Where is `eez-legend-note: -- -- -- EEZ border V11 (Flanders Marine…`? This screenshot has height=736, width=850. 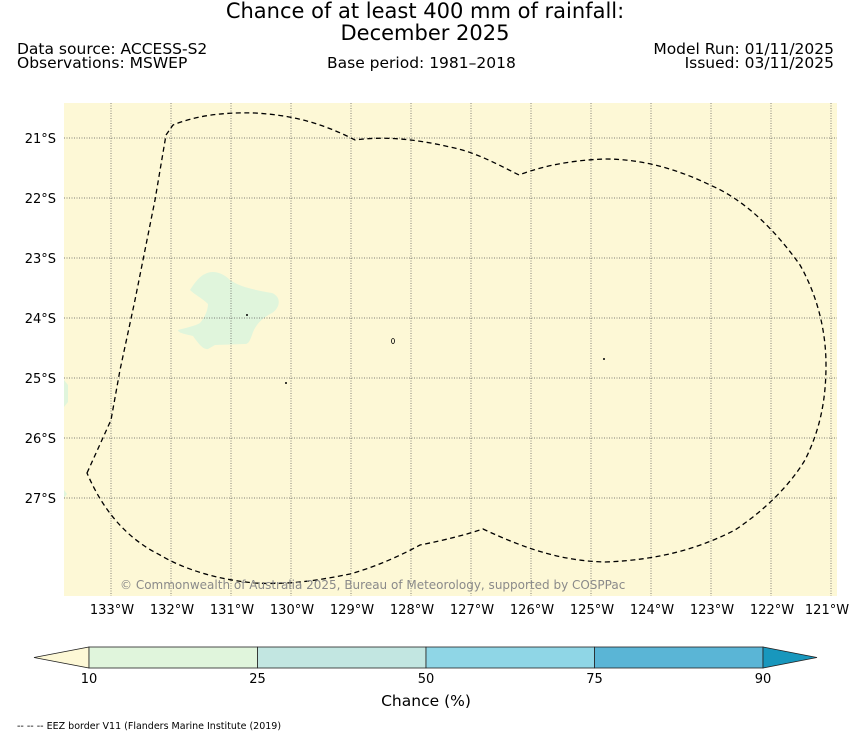
eez-legend-note: -- -- -- EEZ border V11 (Flanders Marine… is located at coordinates (149, 726).